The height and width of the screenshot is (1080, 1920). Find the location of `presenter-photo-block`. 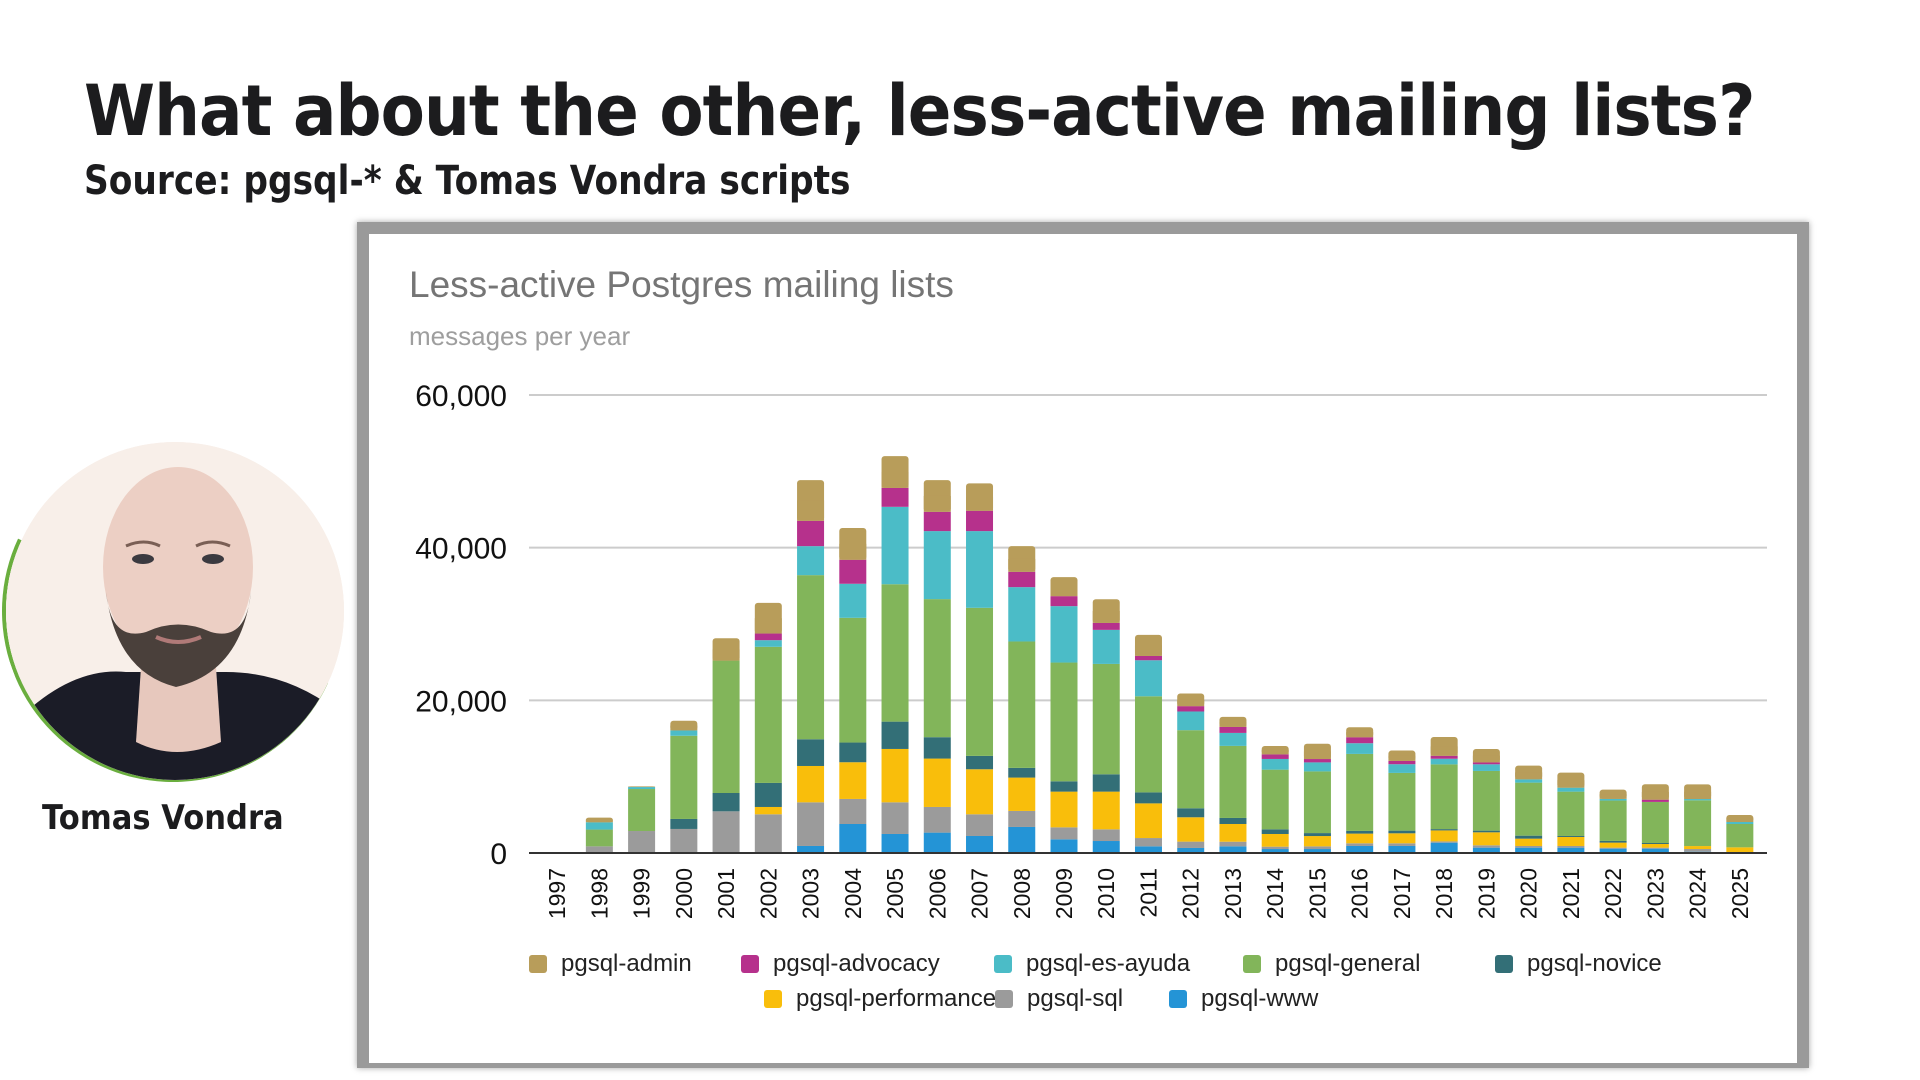

presenter-photo-block is located at coordinates (196, 611).